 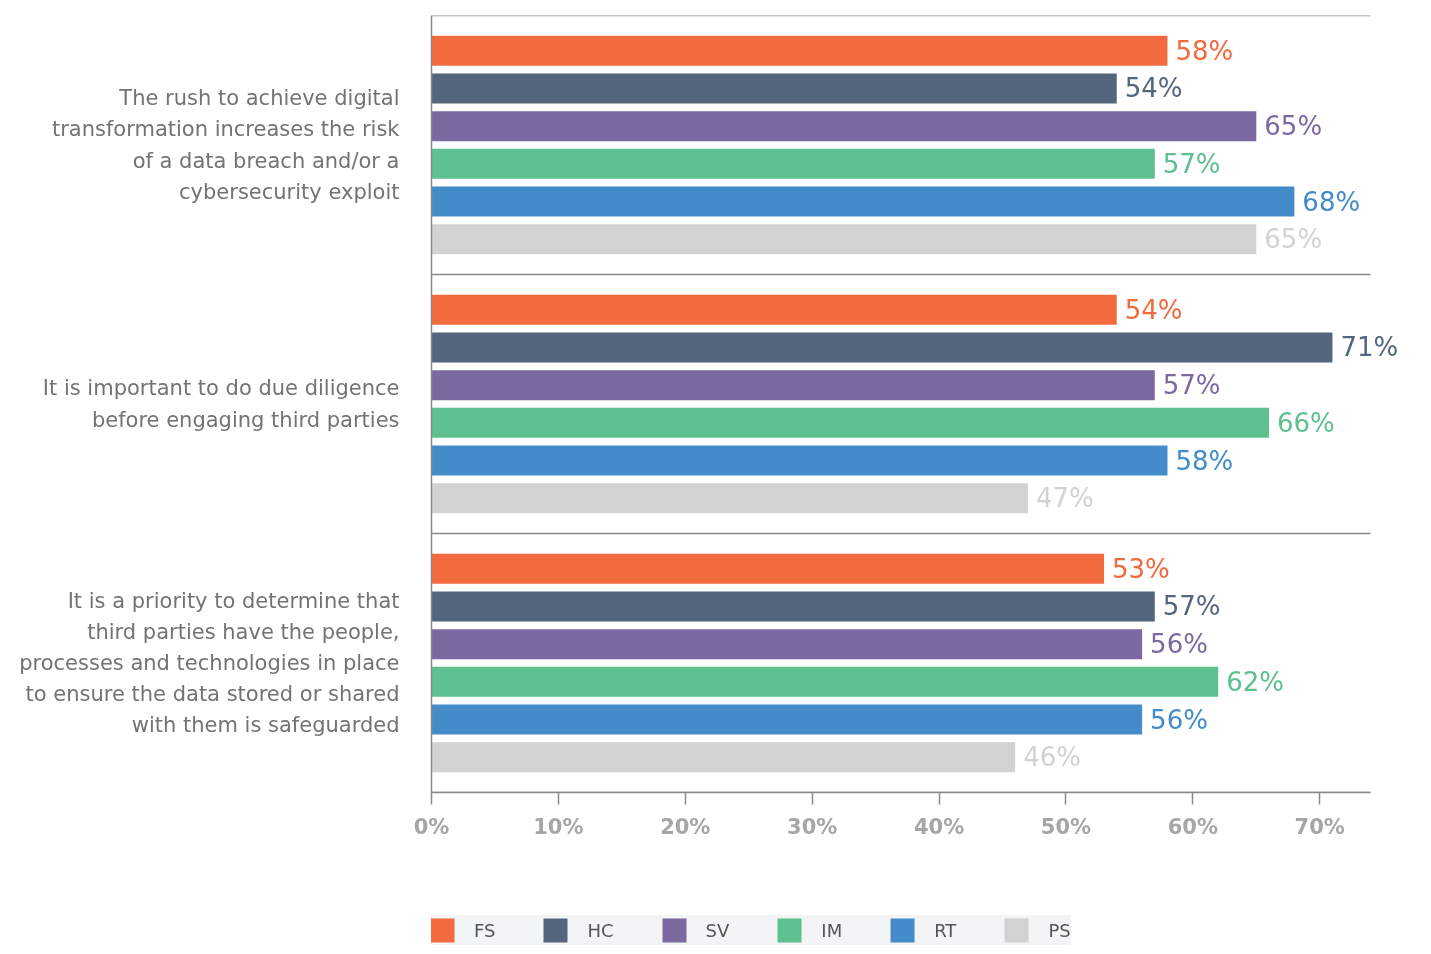 I want to click on legend-label: RT, so click(x=945, y=930).